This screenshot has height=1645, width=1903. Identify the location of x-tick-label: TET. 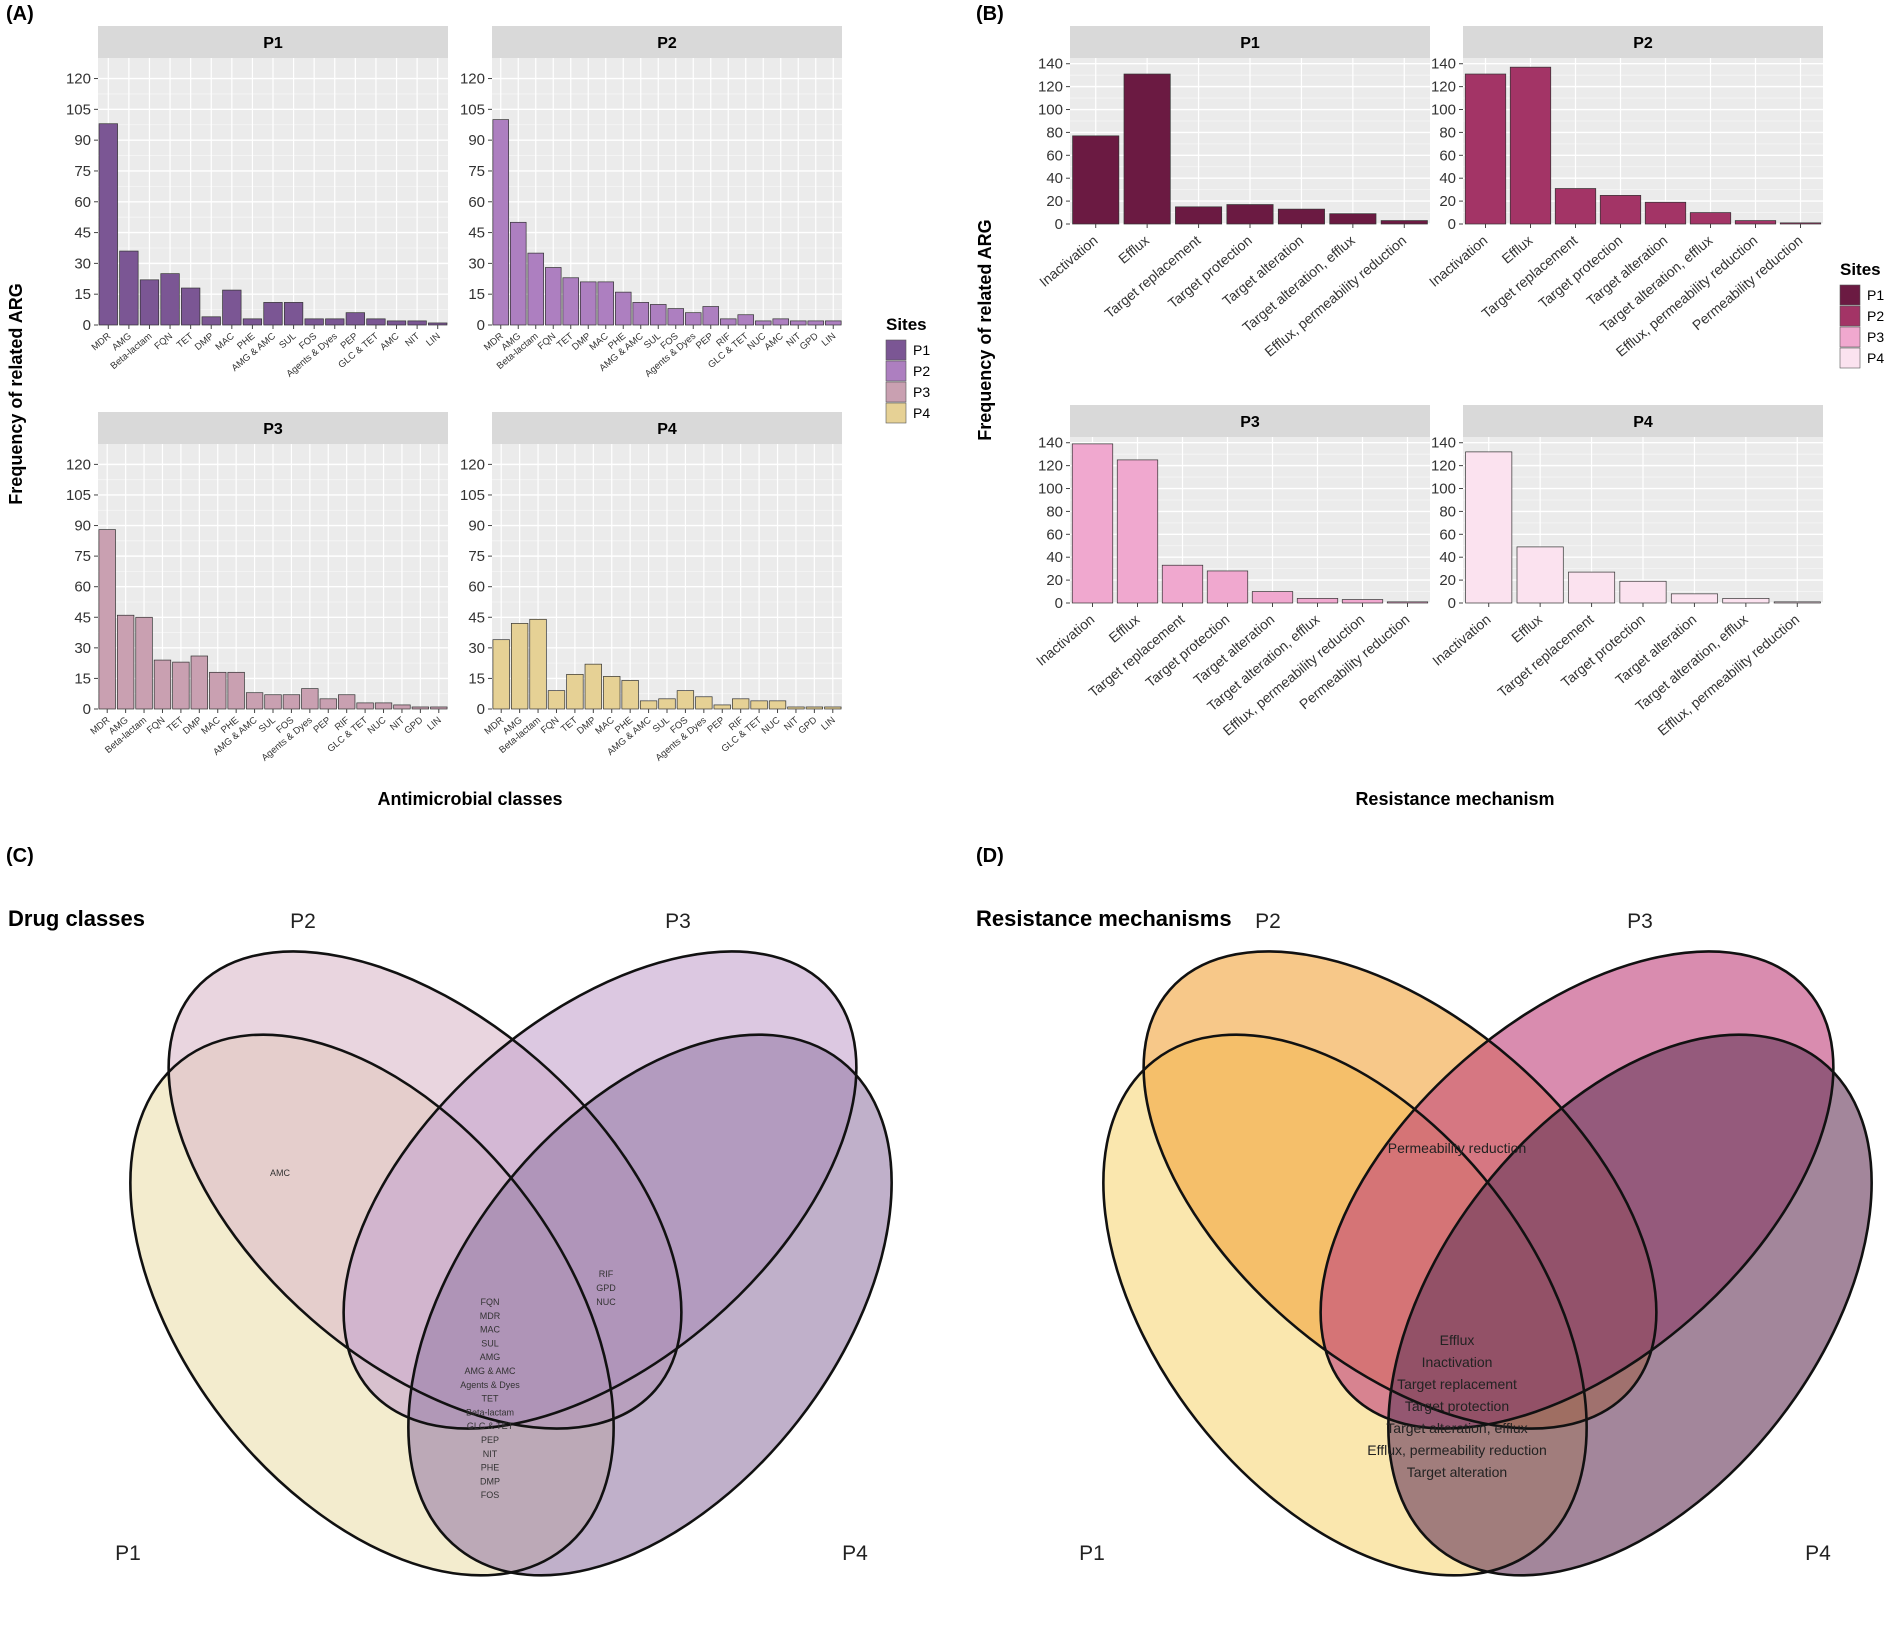
(185, 341).